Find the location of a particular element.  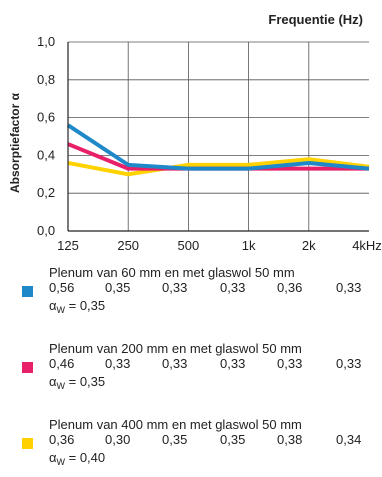

y-tick-label: 0,8 is located at coordinates (46, 79).